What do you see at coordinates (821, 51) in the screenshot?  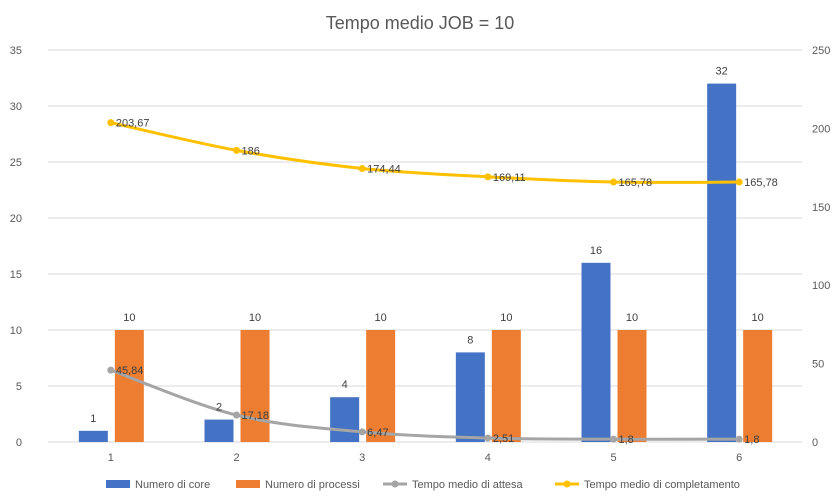 I see `y-right-tick-label: 250` at bounding box center [821, 51].